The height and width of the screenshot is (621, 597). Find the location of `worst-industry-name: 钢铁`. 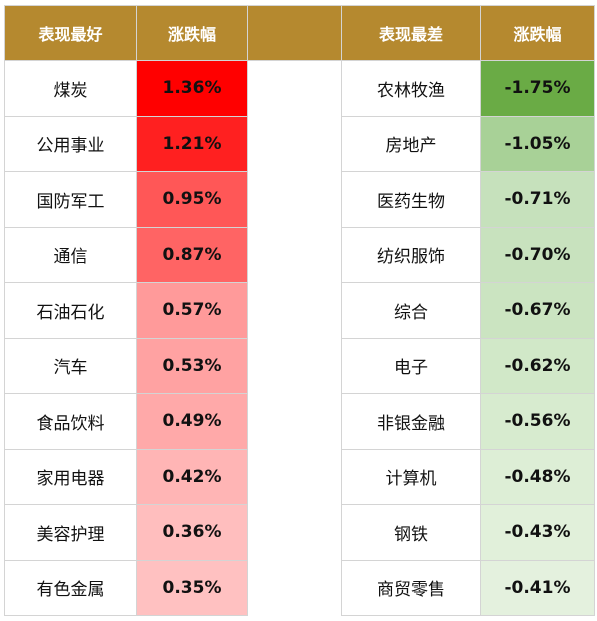

worst-industry-name: 钢铁 is located at coordinates (411, 532).